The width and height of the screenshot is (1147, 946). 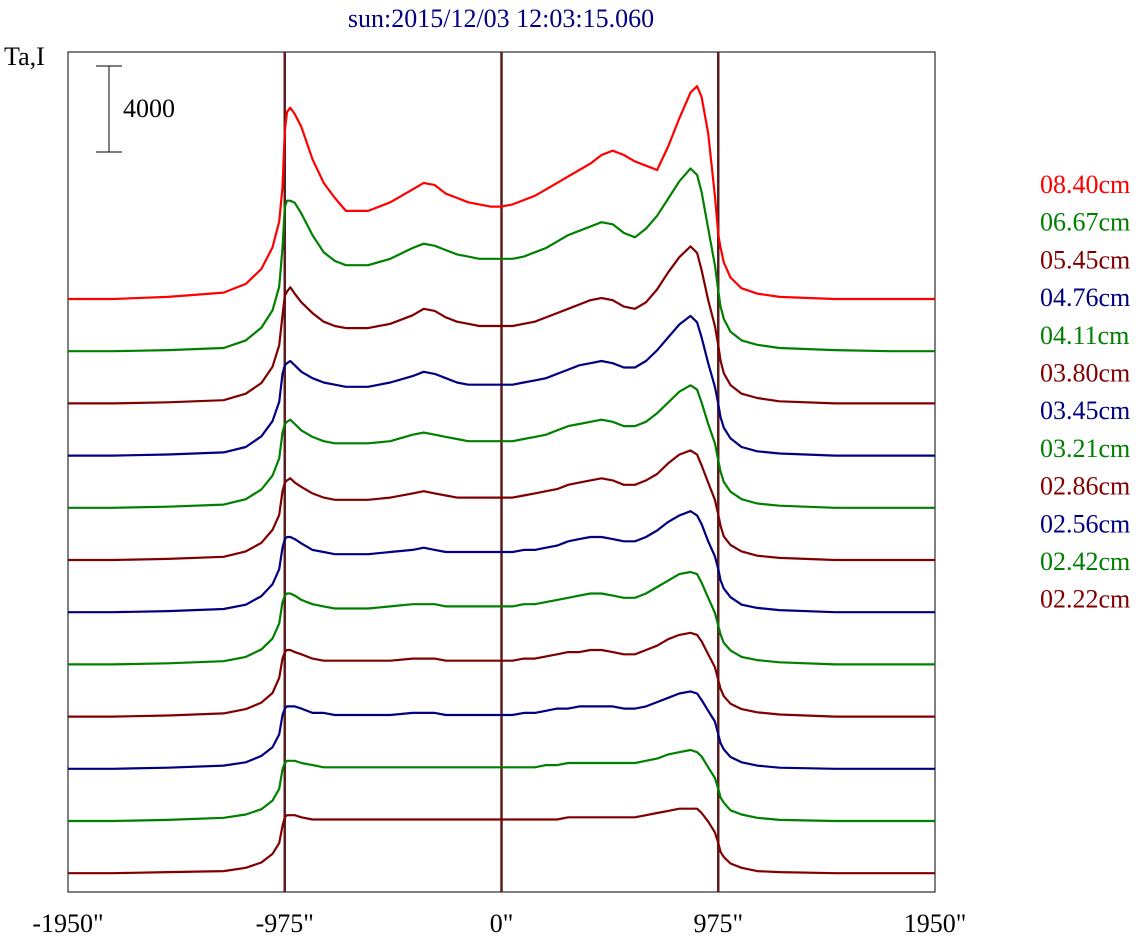 I want to click on legend-item-9: 02.56cm, so click(x=1085, y=523).